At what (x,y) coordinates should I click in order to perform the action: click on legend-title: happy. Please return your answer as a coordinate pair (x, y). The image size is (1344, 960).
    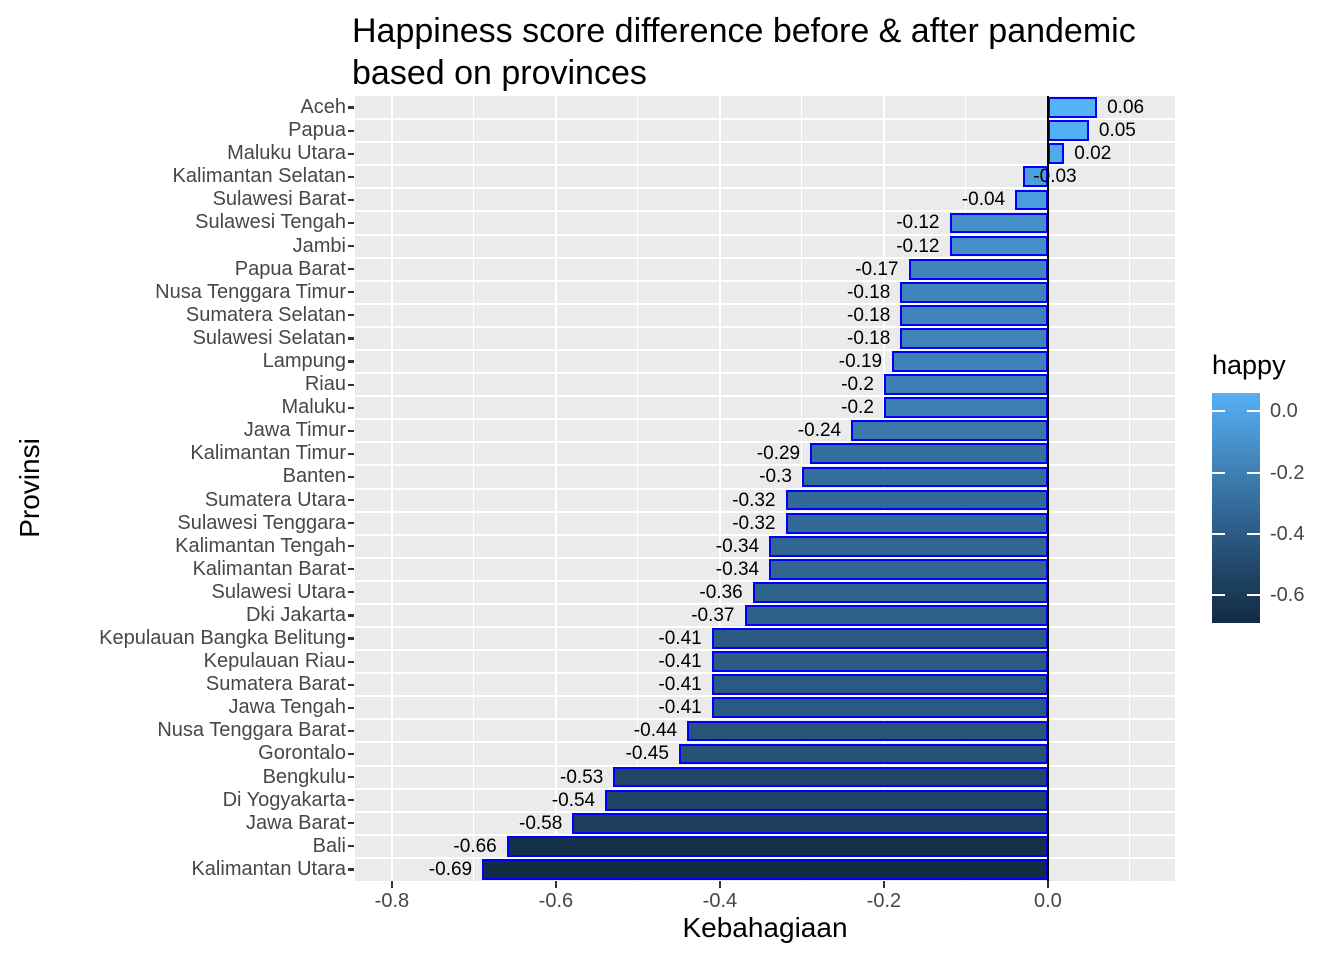
    Looking at the image, I should click on (1249, 365).